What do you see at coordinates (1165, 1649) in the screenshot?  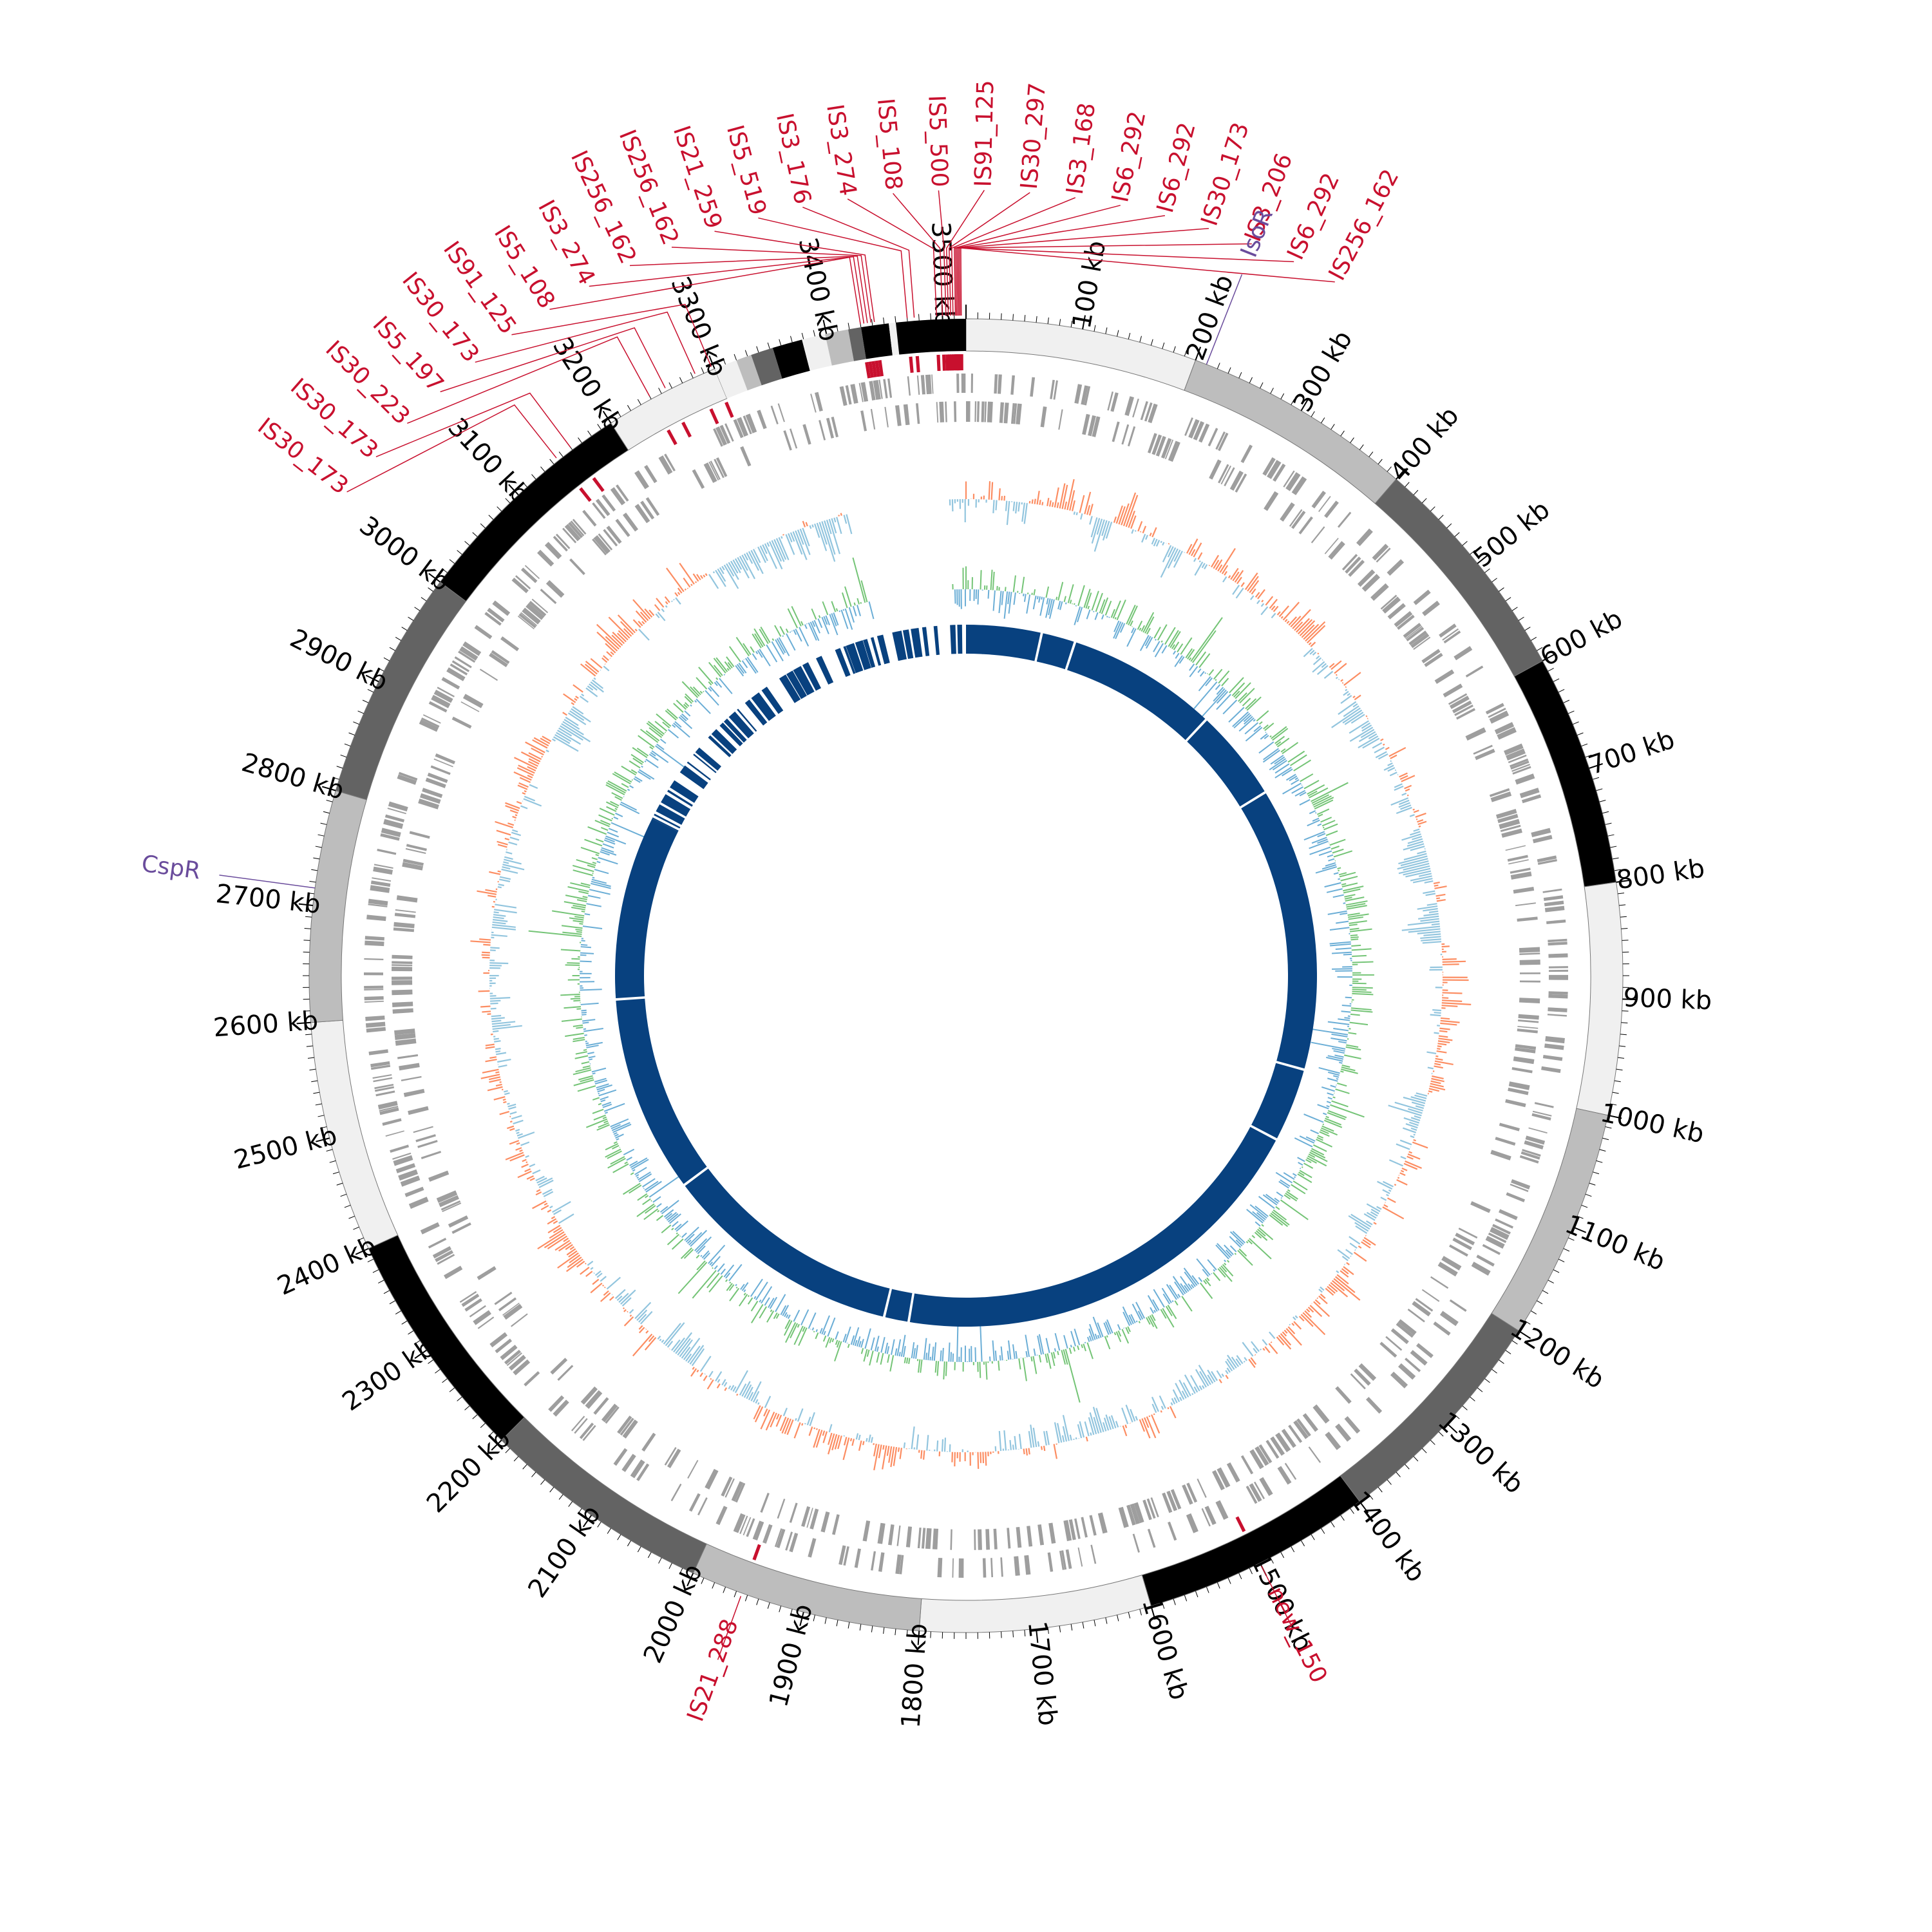 I see `tick-label: 1600 kb` at bounding box center [1165, 1649].